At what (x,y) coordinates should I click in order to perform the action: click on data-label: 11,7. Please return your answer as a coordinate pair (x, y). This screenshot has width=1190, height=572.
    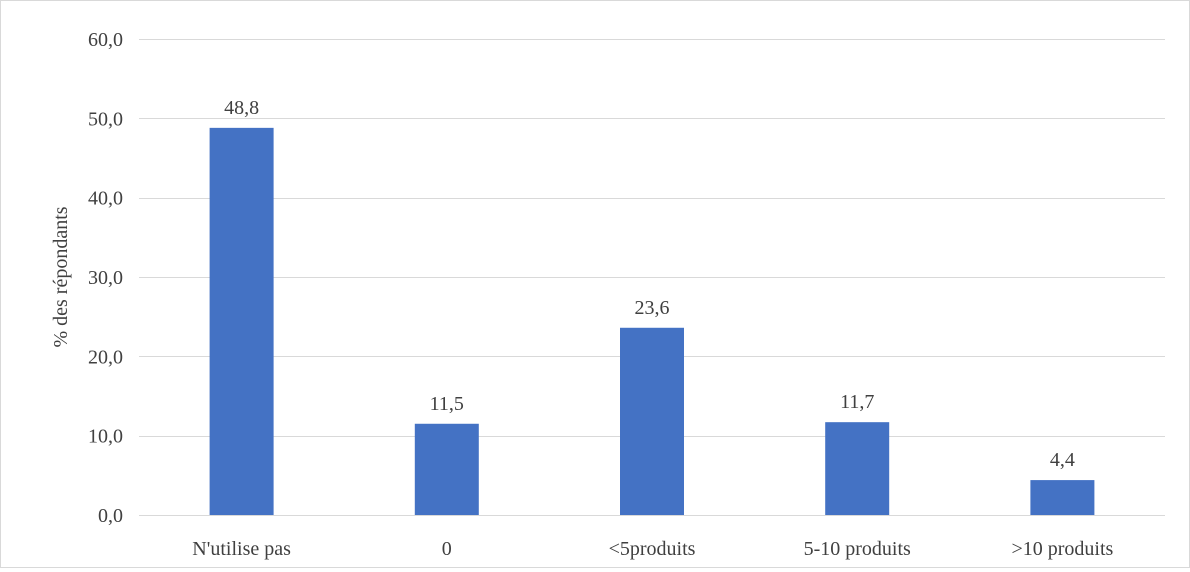
    Looking at the image, I should click on (857, 402).